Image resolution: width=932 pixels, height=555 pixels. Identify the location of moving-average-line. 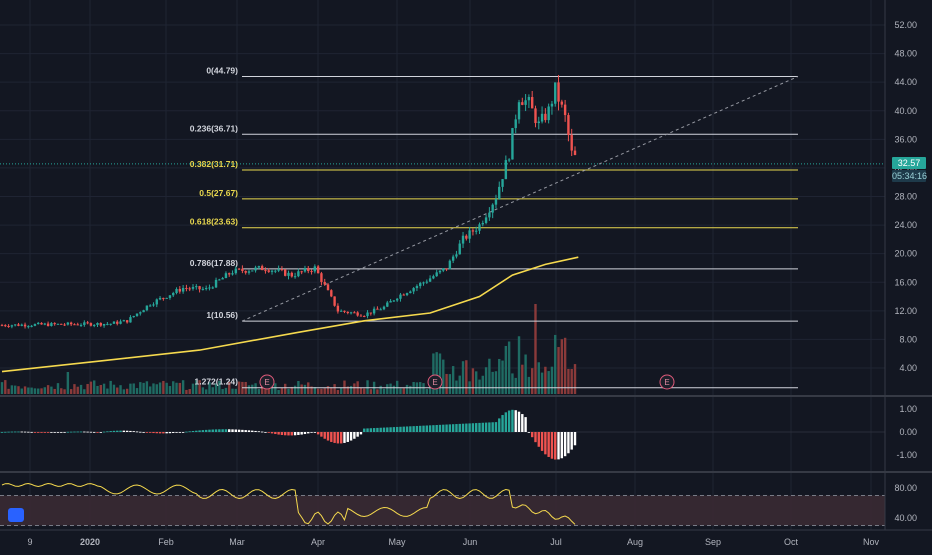
(290, 314).